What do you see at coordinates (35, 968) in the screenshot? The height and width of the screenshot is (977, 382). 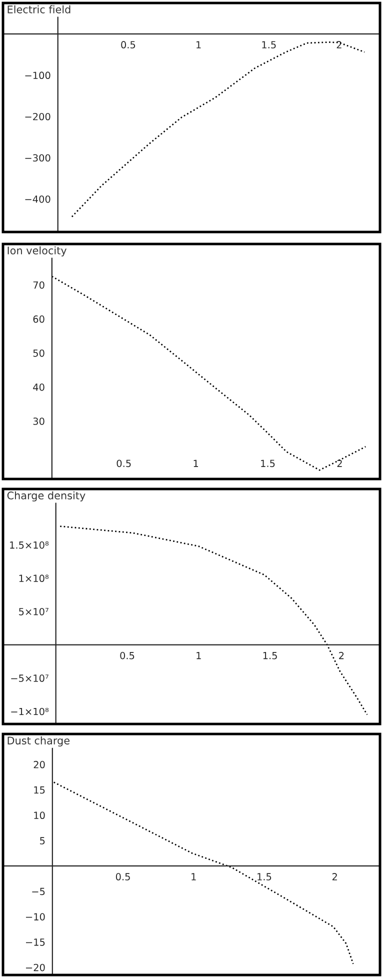 I see `y-tick-label: −20` at bounding box center [35, 968].